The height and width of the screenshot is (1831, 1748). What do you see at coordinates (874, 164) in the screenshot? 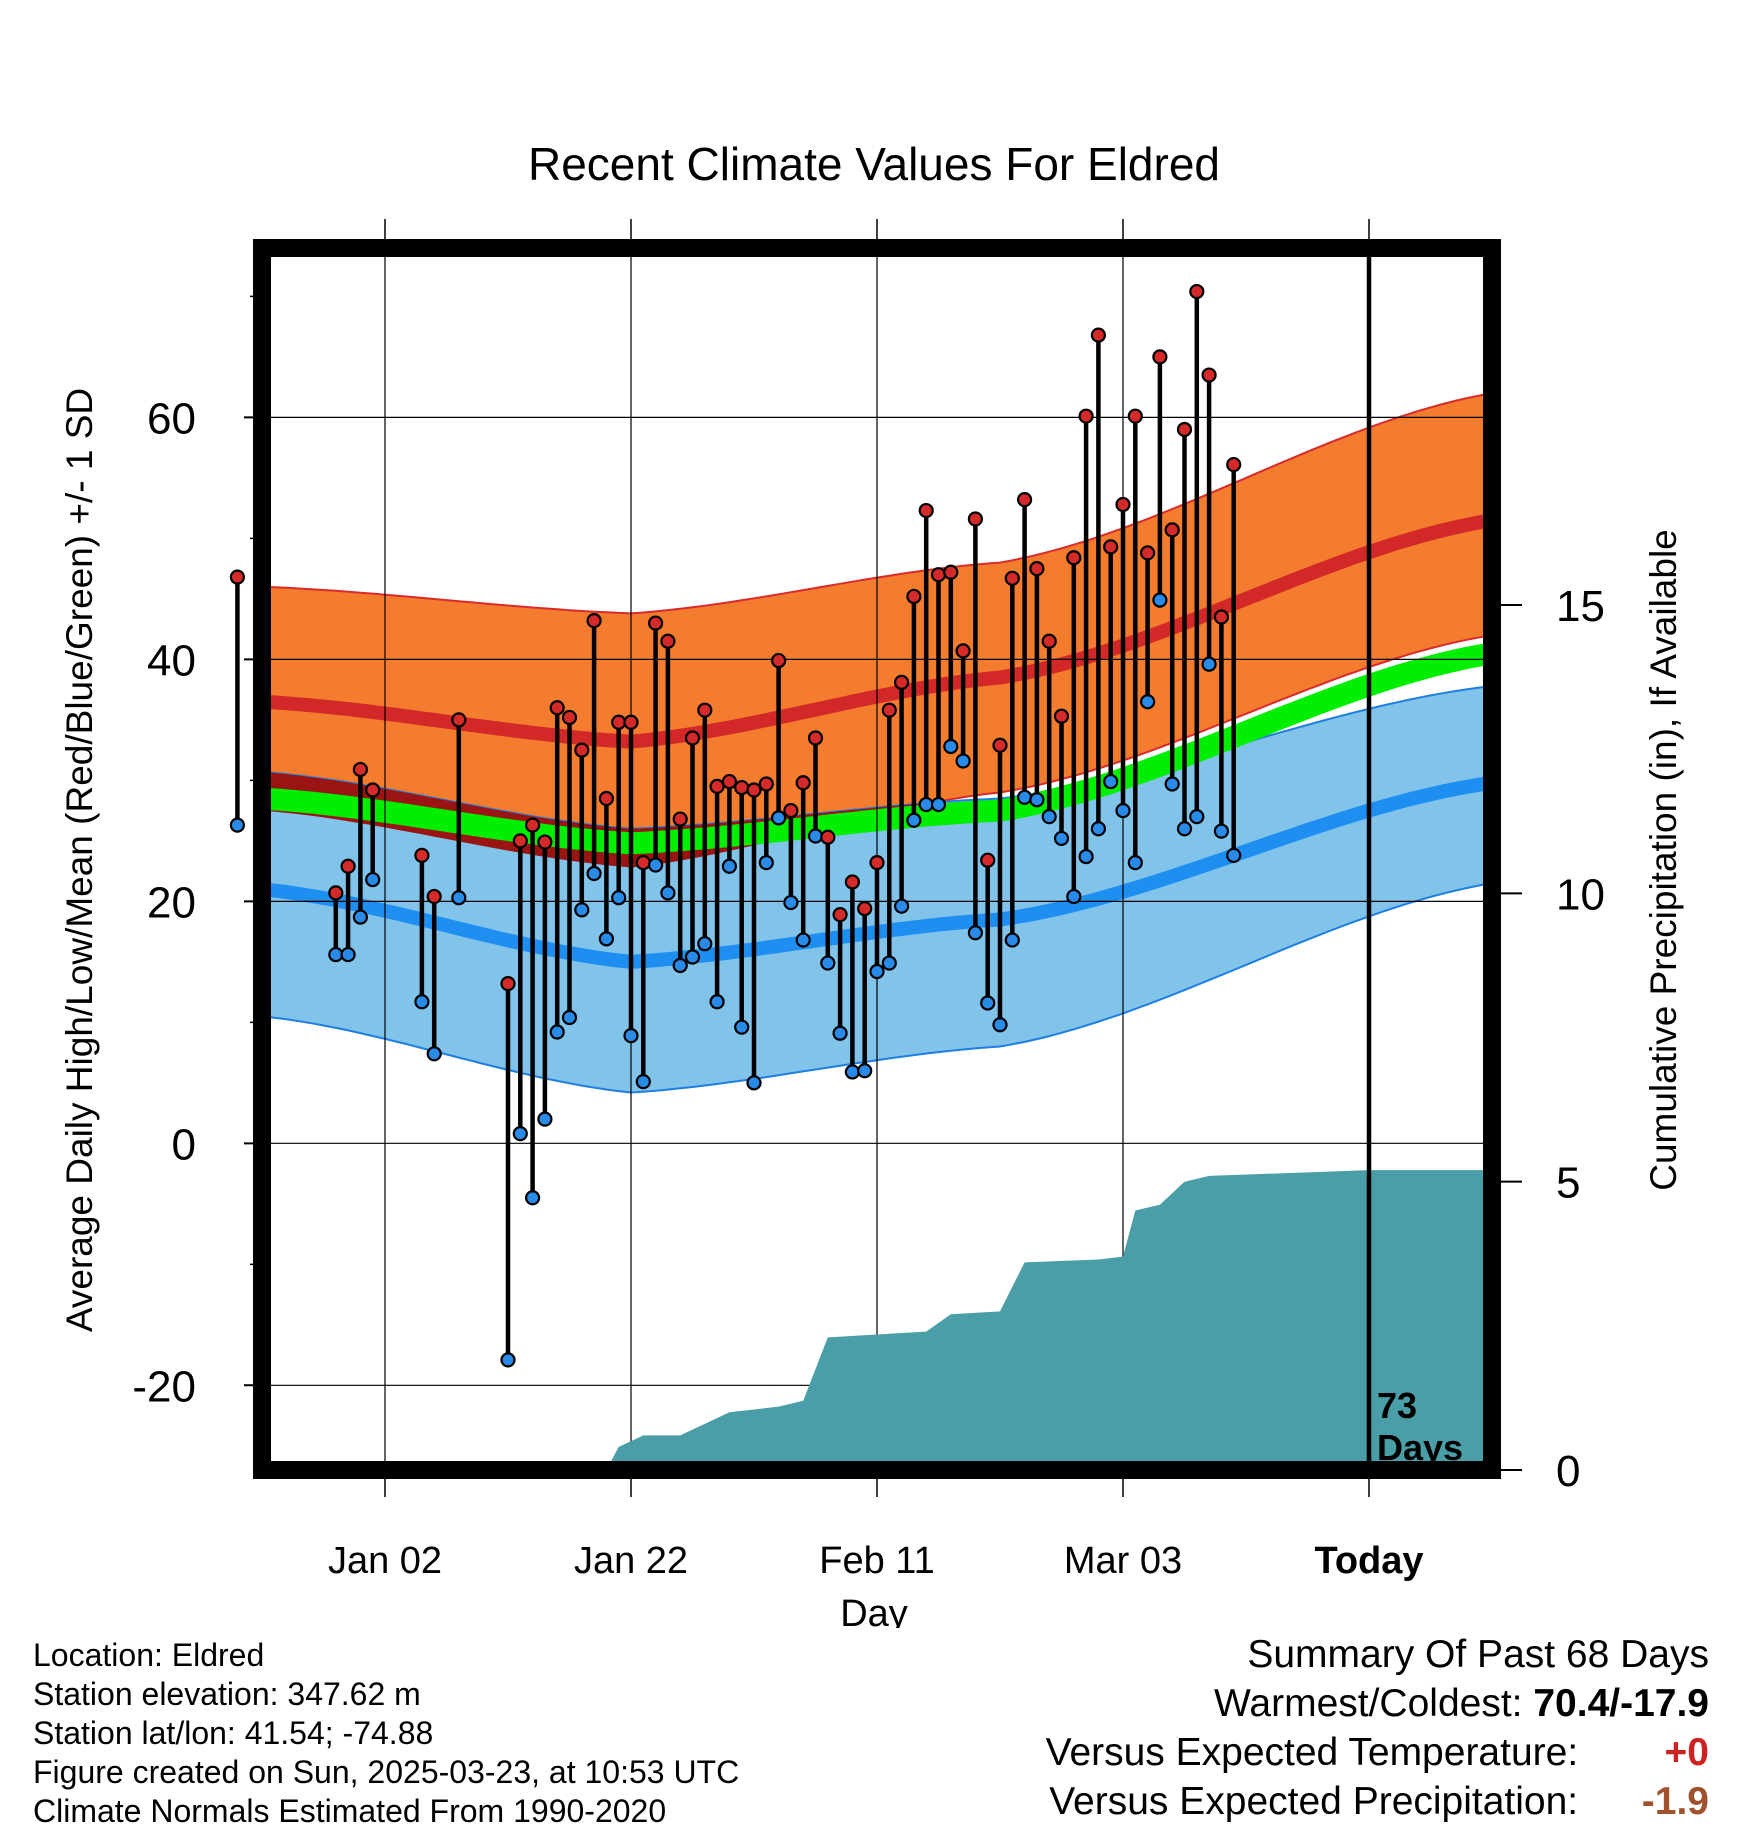
I see `chart-title: Recent Climate Values For Eldred` at bounding box center [874, 164].